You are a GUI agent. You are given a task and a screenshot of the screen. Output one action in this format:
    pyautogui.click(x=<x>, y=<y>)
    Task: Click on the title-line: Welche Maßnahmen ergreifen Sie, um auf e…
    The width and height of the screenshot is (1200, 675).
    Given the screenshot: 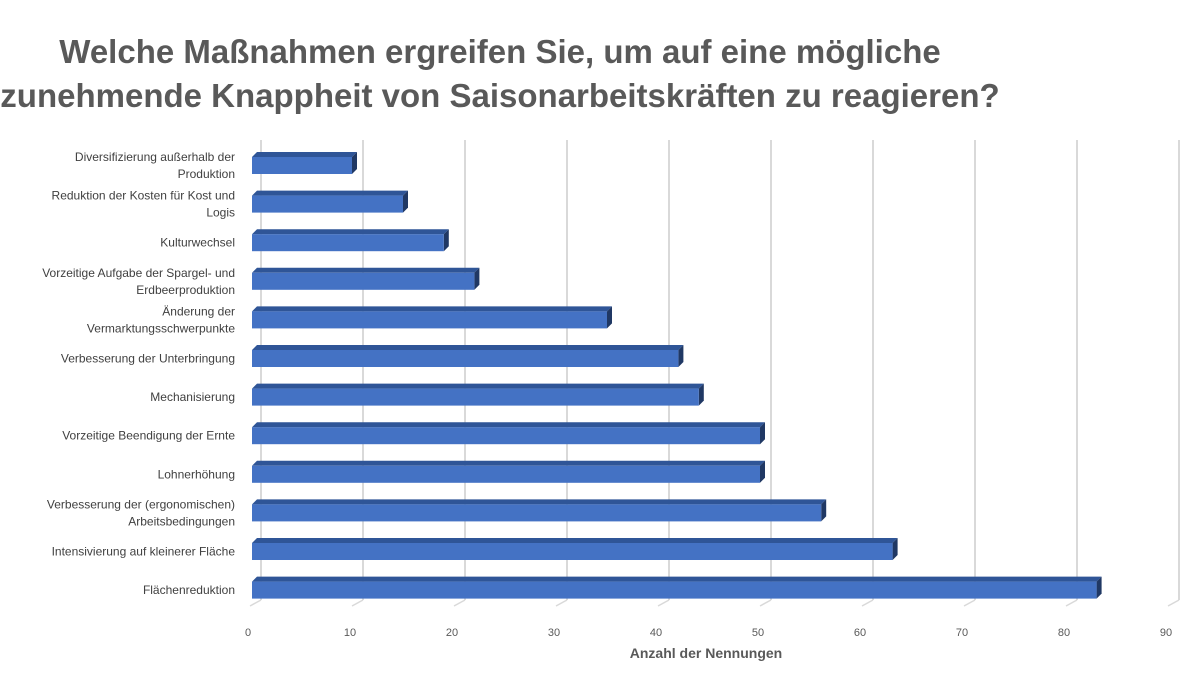 What is the action you would take?
    pyautogui.click(x=500, y=51)
    